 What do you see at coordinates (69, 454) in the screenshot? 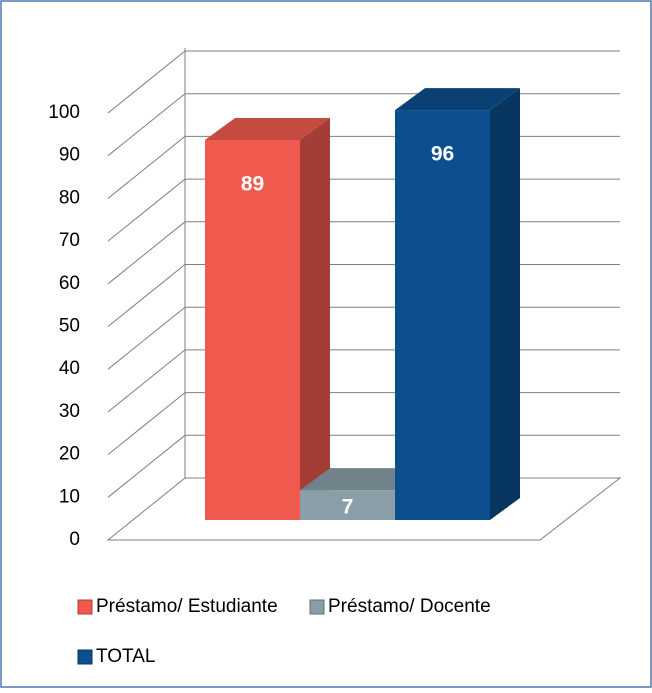
I see `y-tick-label: 20` at bounding box center [69, 454].